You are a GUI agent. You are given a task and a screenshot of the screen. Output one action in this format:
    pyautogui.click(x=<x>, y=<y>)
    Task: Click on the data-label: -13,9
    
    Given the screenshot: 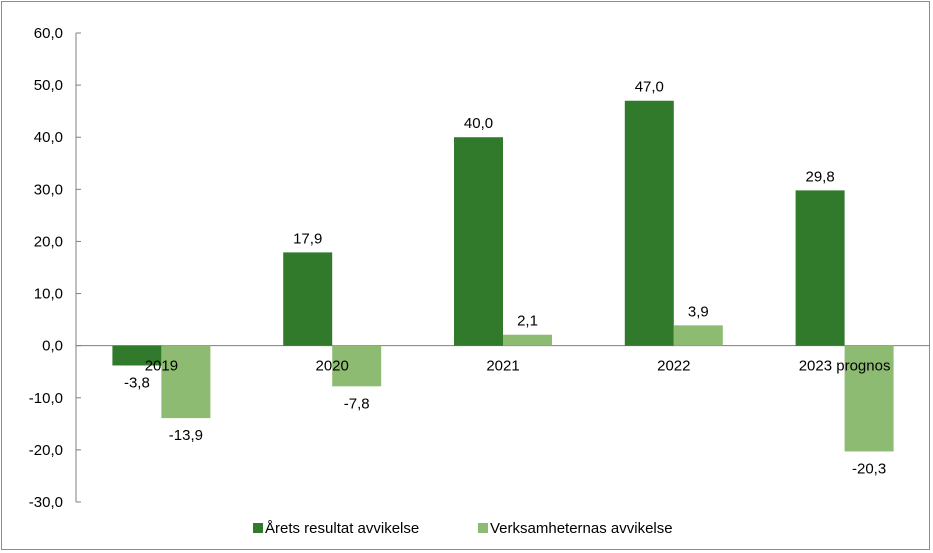 What is the action you would take?
    pyautogui.click(x=186, y=435)
    